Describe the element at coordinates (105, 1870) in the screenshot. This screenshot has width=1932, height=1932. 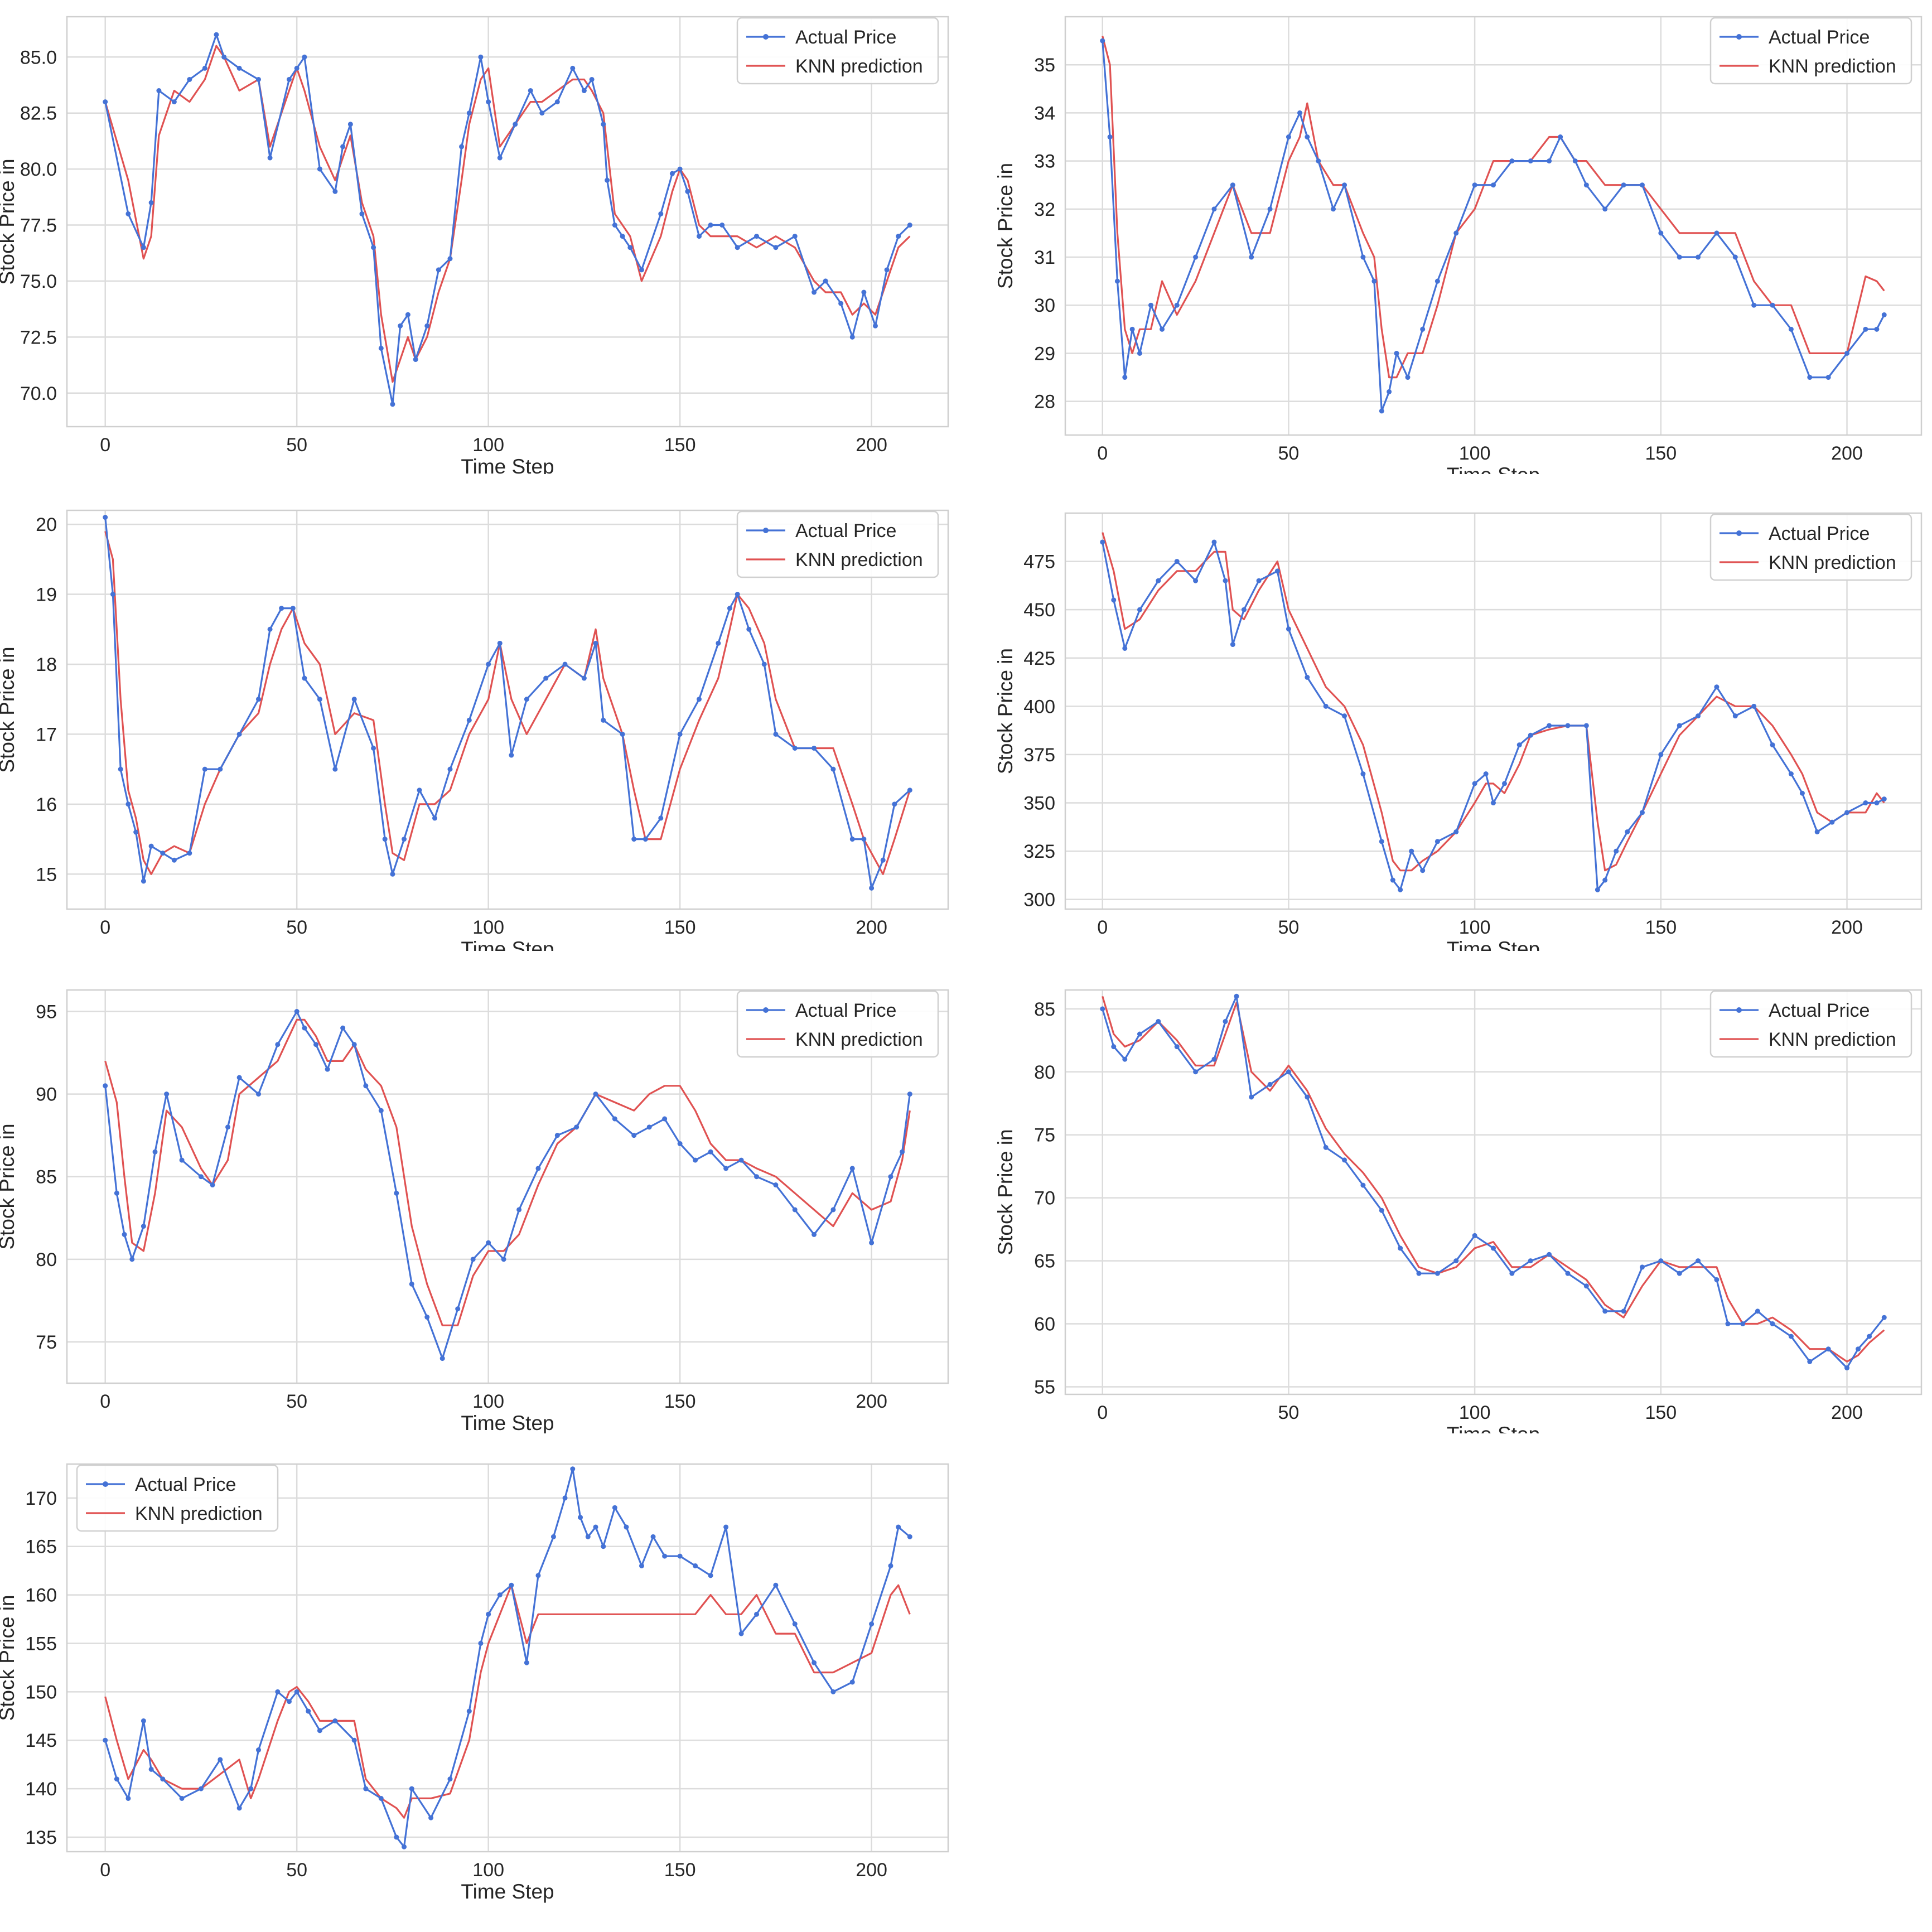
I see `x-tick-label: 0` at that location.